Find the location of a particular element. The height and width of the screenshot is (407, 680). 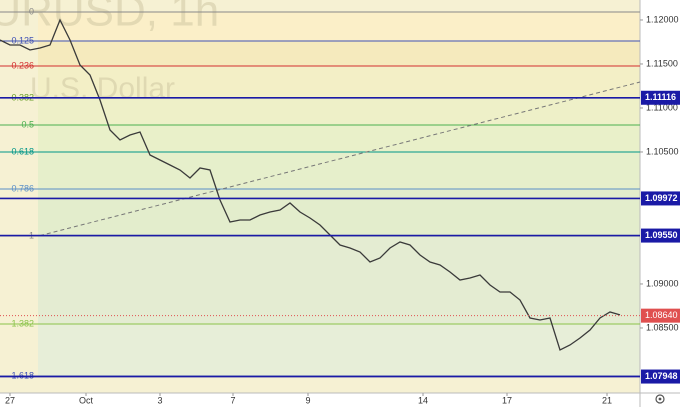

fib-label: 1.382 is located at coordinates (22, 323).